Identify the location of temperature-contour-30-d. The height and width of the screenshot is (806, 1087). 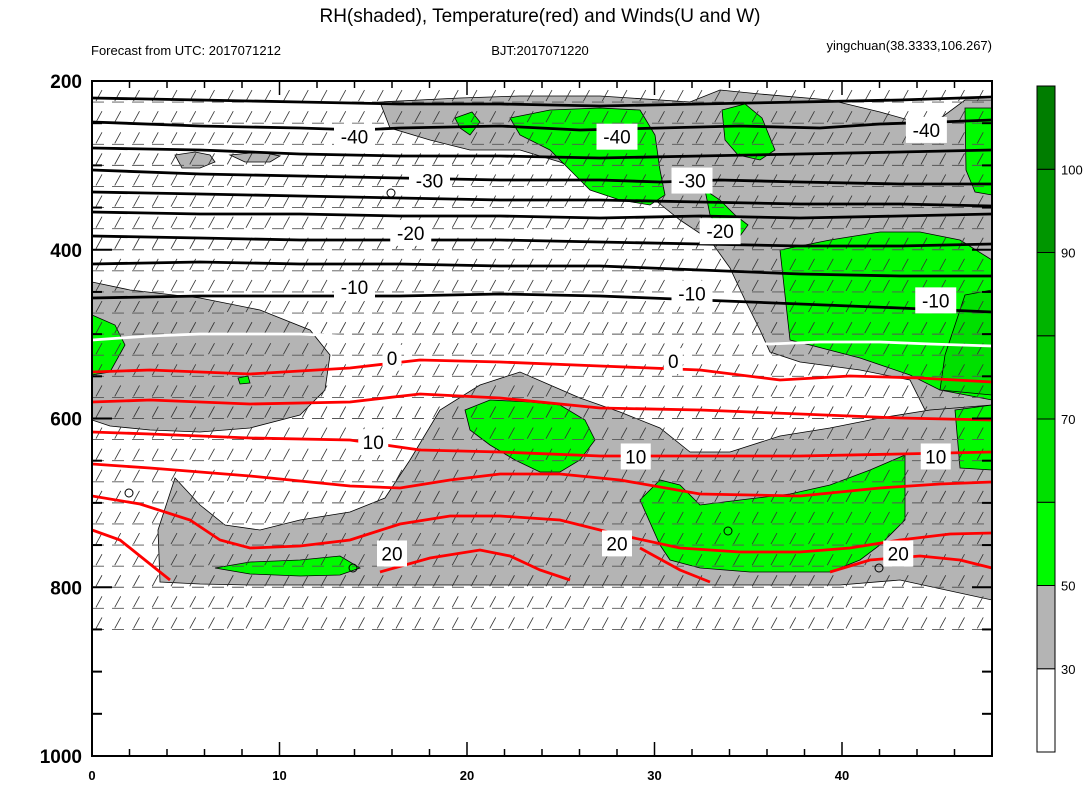
(675, 565).